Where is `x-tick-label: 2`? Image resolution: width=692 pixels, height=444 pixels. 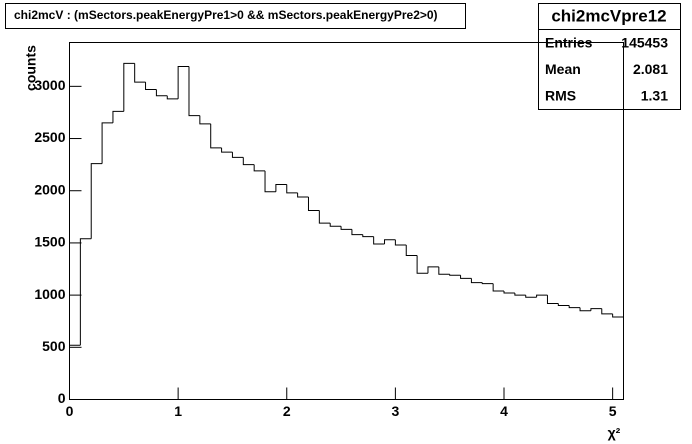
x-tick-label: 2 is located at coordinates (287, 411).